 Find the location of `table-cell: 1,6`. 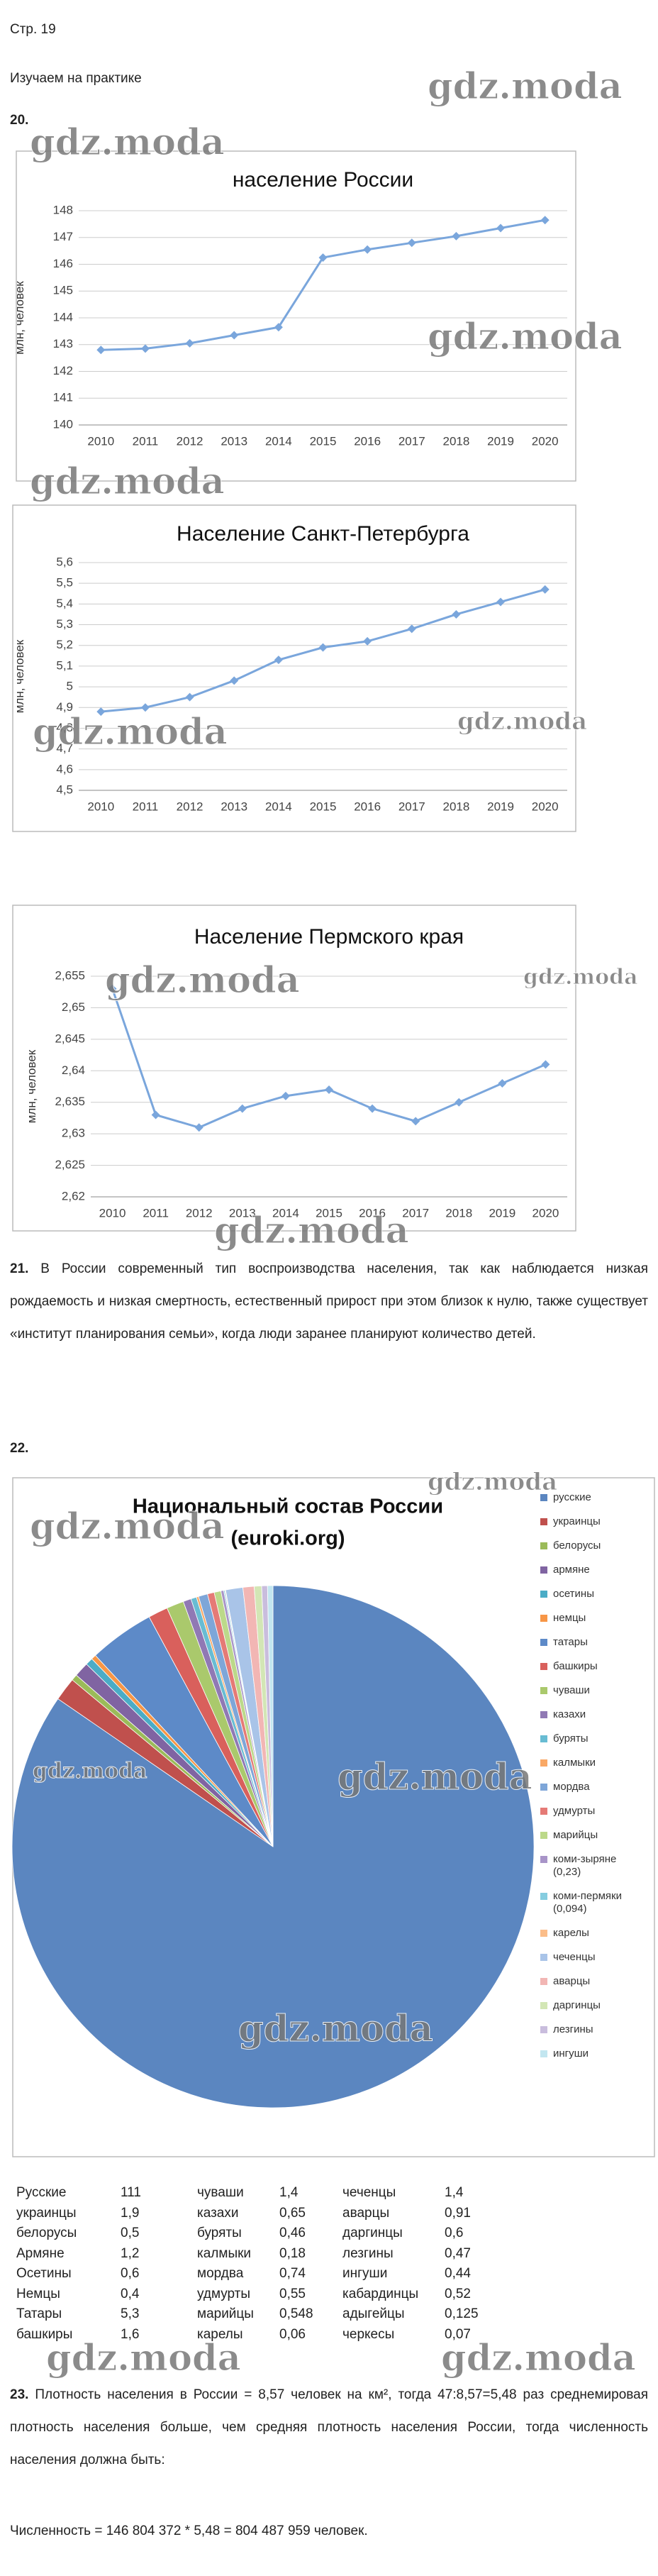

table-cell: 1,6 is located at coordinates (130, 2334).